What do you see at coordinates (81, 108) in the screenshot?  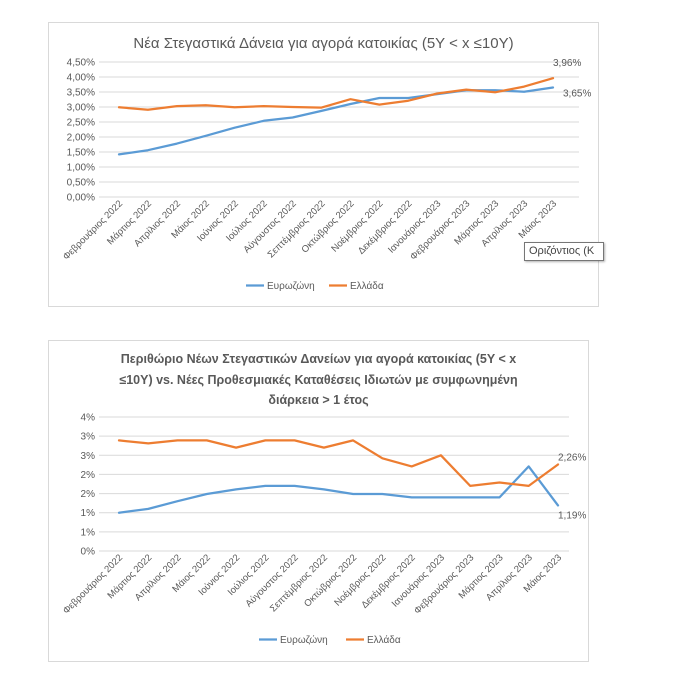 I see `y-tick-label: 3,00%` at bounding box center [81, 108].